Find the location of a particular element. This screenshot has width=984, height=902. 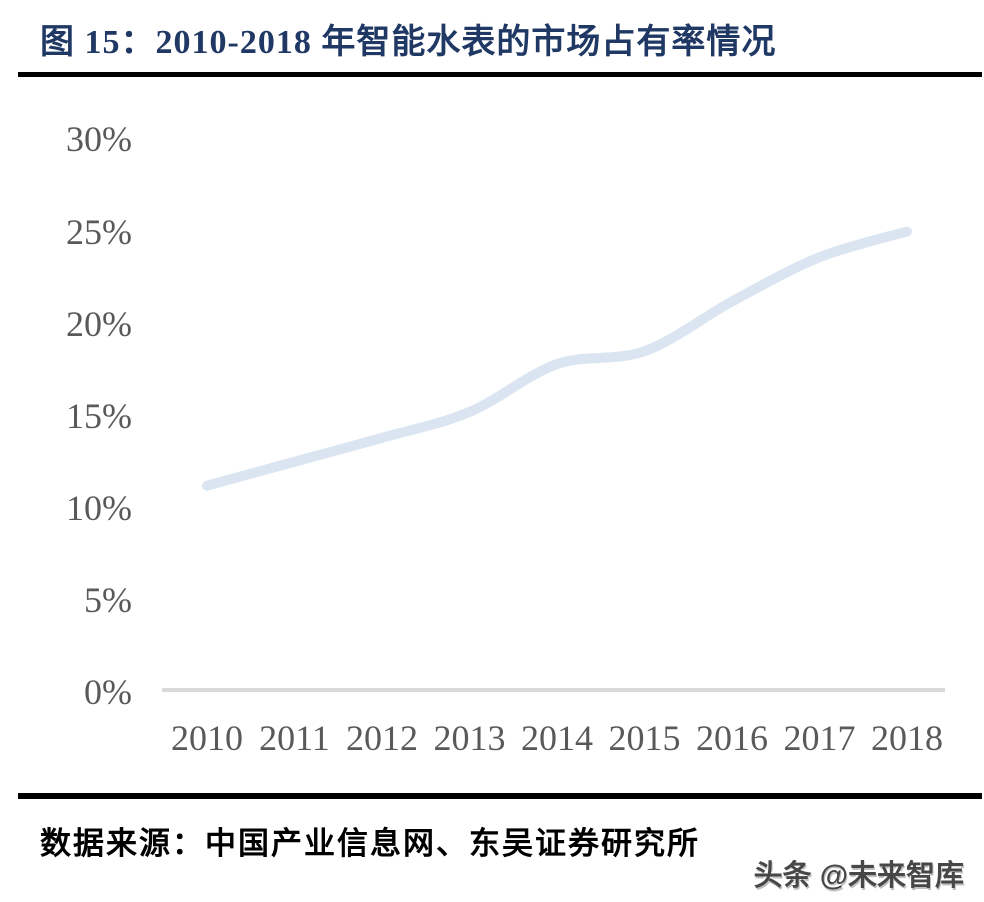

x-axis-label: 2017 is located at coordinates (819, 738).